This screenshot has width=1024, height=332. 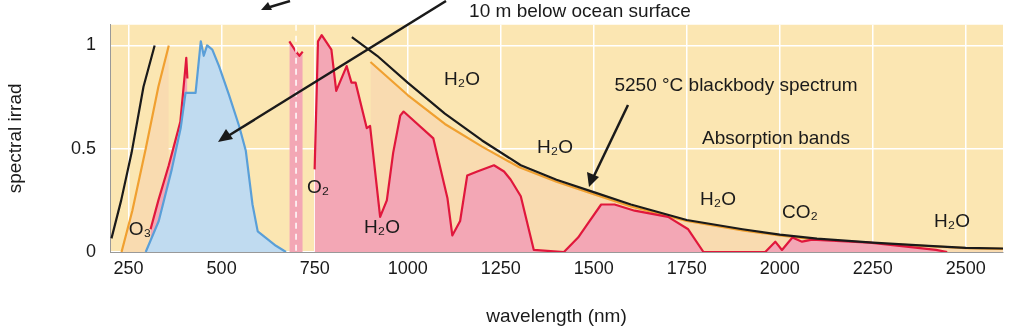 I want to click on x-tick-label: 2250, so click(x=872, y=267).